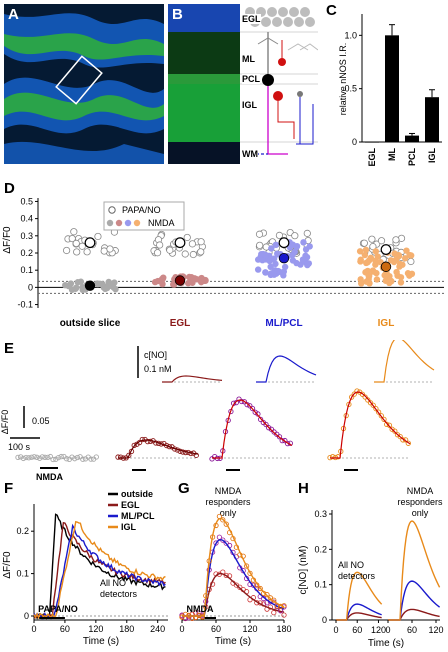  I want to click on d-papa-mean, so click(284, 243).